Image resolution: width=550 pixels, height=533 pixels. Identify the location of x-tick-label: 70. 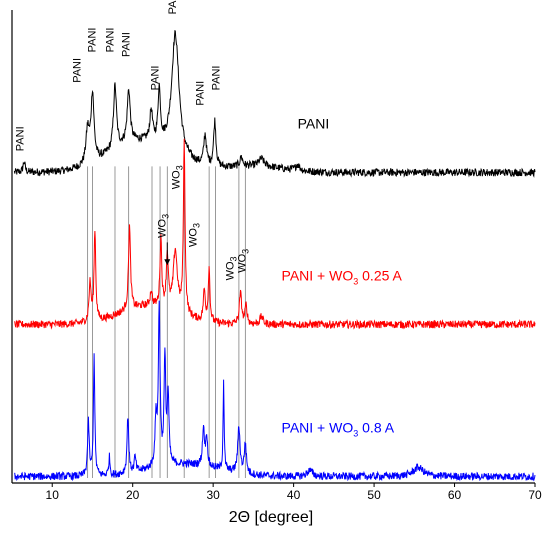
(535, 495).